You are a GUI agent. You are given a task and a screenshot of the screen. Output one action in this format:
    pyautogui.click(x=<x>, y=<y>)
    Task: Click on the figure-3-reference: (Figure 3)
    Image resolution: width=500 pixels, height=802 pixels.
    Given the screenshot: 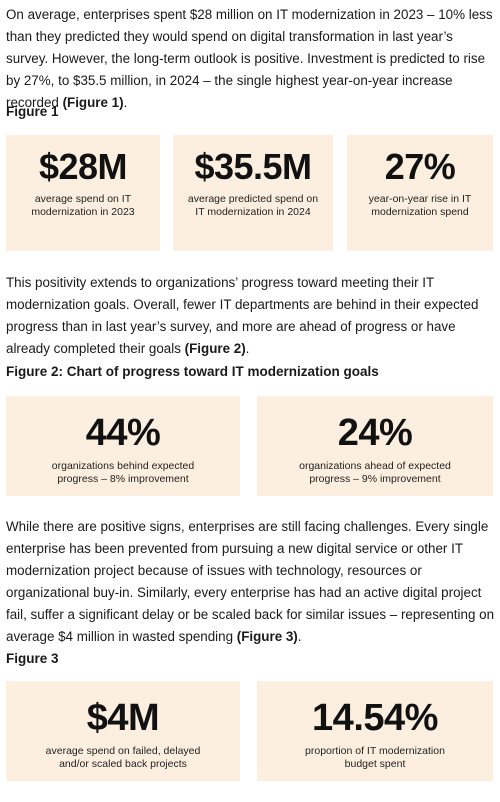 What is the action you would take?
    pyautogui.click(x=267, y=636)
    